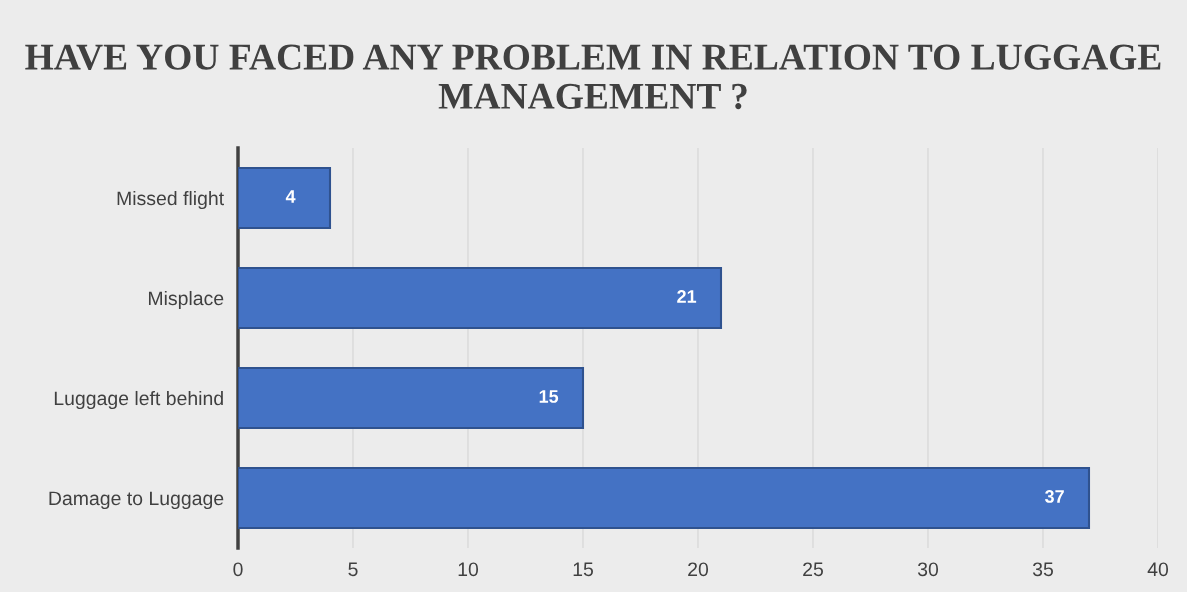 Image resolution: width=1187 pixels, height=592 pixels. Describe the element at coordinates (1042, 569) in the screenshot. I see `x-tick-label: 35` at that location.